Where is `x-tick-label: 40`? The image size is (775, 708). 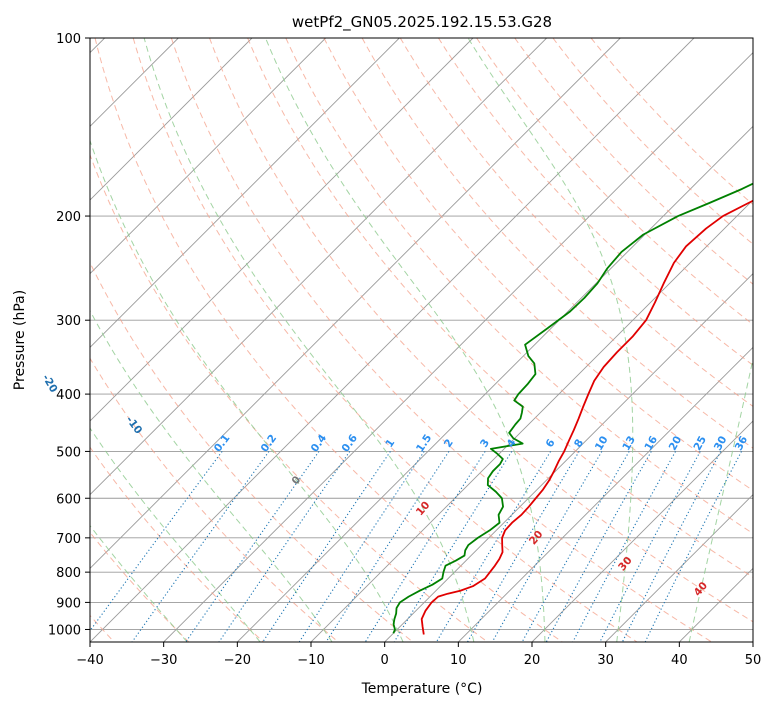
x-tick-label: 40 is located at coordinates (679, 660).